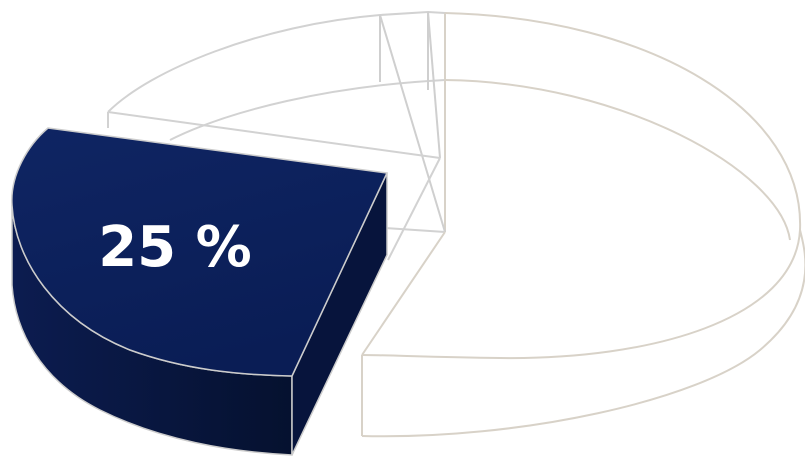 The height and width of the screenshot is (460, 805). I want to click on ghost-back-left-inner, so click(307, 110).